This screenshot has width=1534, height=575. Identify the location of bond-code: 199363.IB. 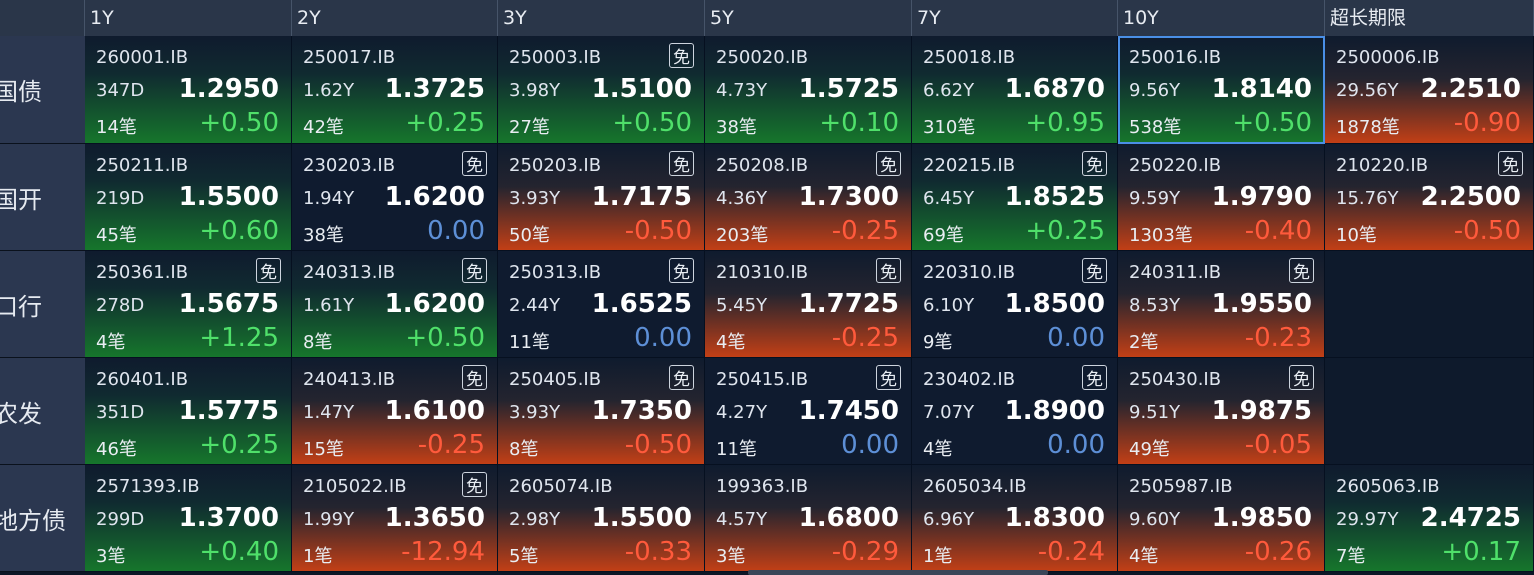
(762, 486).